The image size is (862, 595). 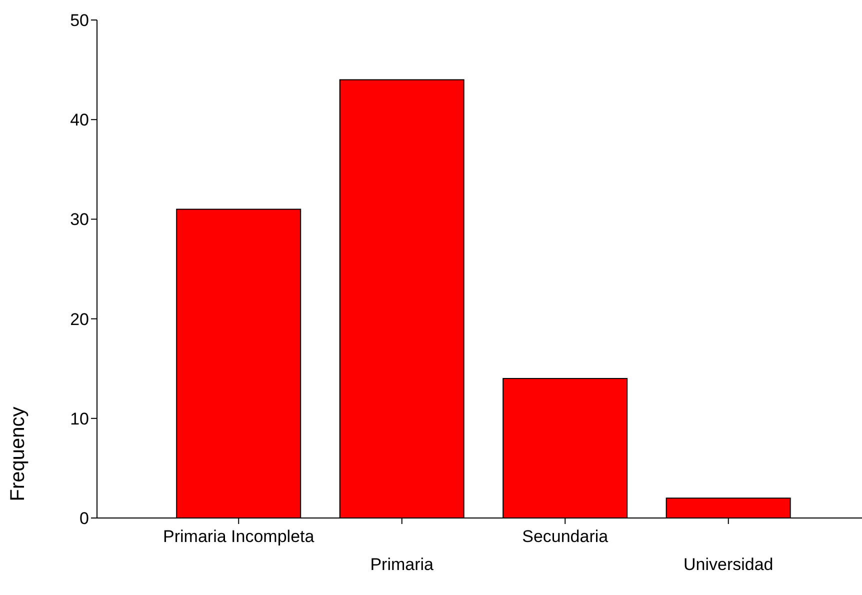 What do you see at coordinates (239, 536) in the screenshot?
I see `x-tick-label: Primaria Incompleta` at bounding box center [239, 536].